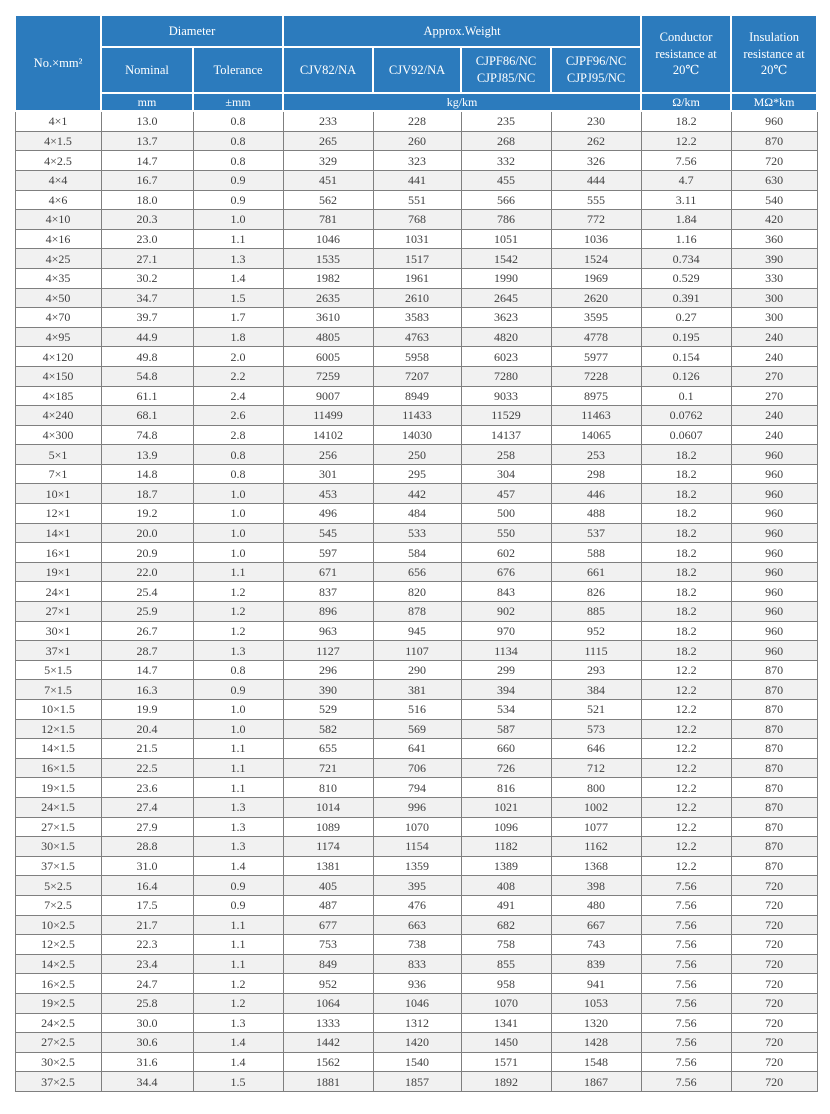 This screenshot has width=830, height=1114. What do you see at coordinates (147, 160) in the screenshot?
I see `cell-diameter-nominal: 14.7` at bounding box center [147, 160].